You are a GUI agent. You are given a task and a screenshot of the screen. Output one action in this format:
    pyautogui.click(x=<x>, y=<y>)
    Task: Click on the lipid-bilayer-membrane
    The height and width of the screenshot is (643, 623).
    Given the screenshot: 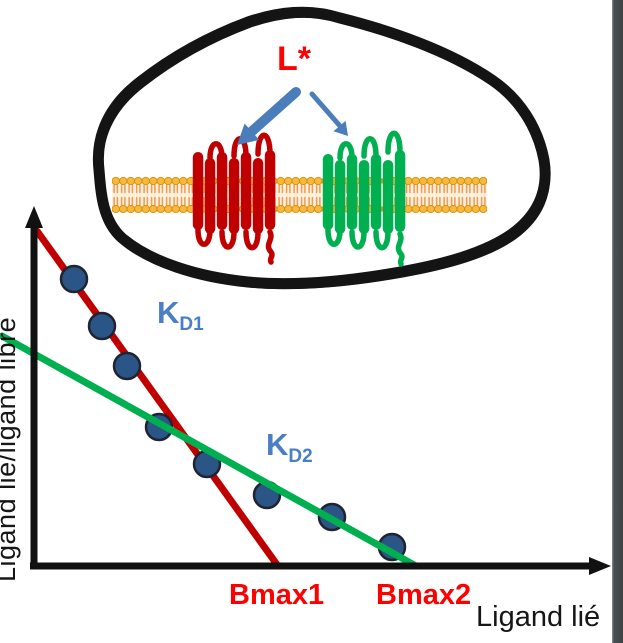 What is the action you would take?
    pyautogui.click(x=299, y=195)
    